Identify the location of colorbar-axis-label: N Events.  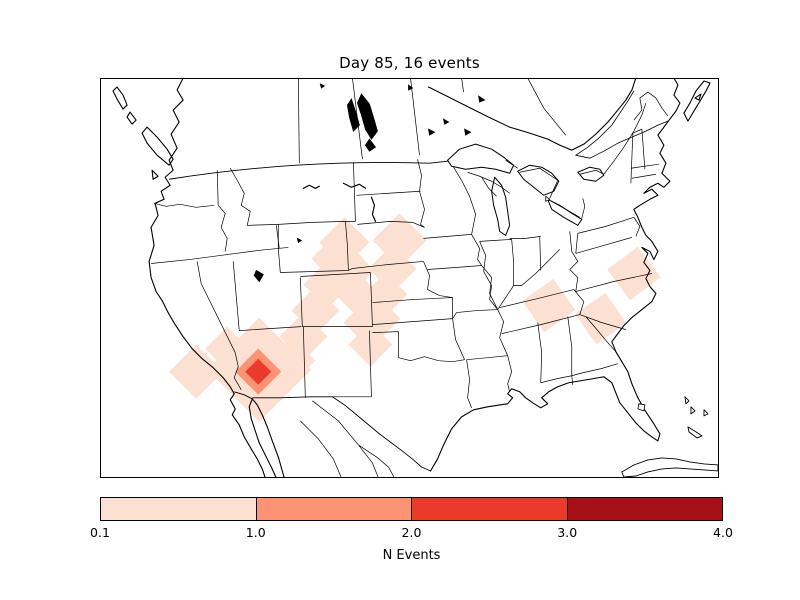
(411, 555).